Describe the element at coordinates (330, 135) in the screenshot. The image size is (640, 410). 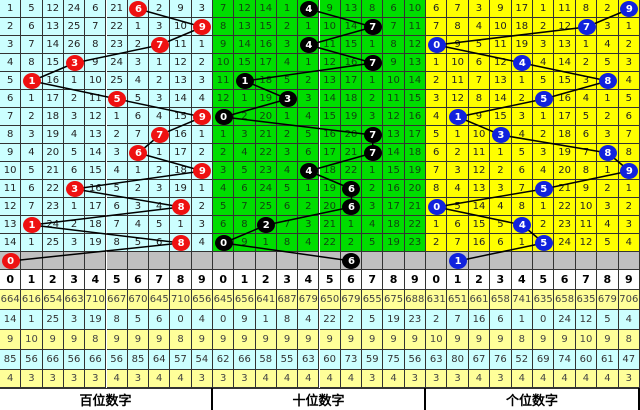
I see `grid-cell: 16` at that location.